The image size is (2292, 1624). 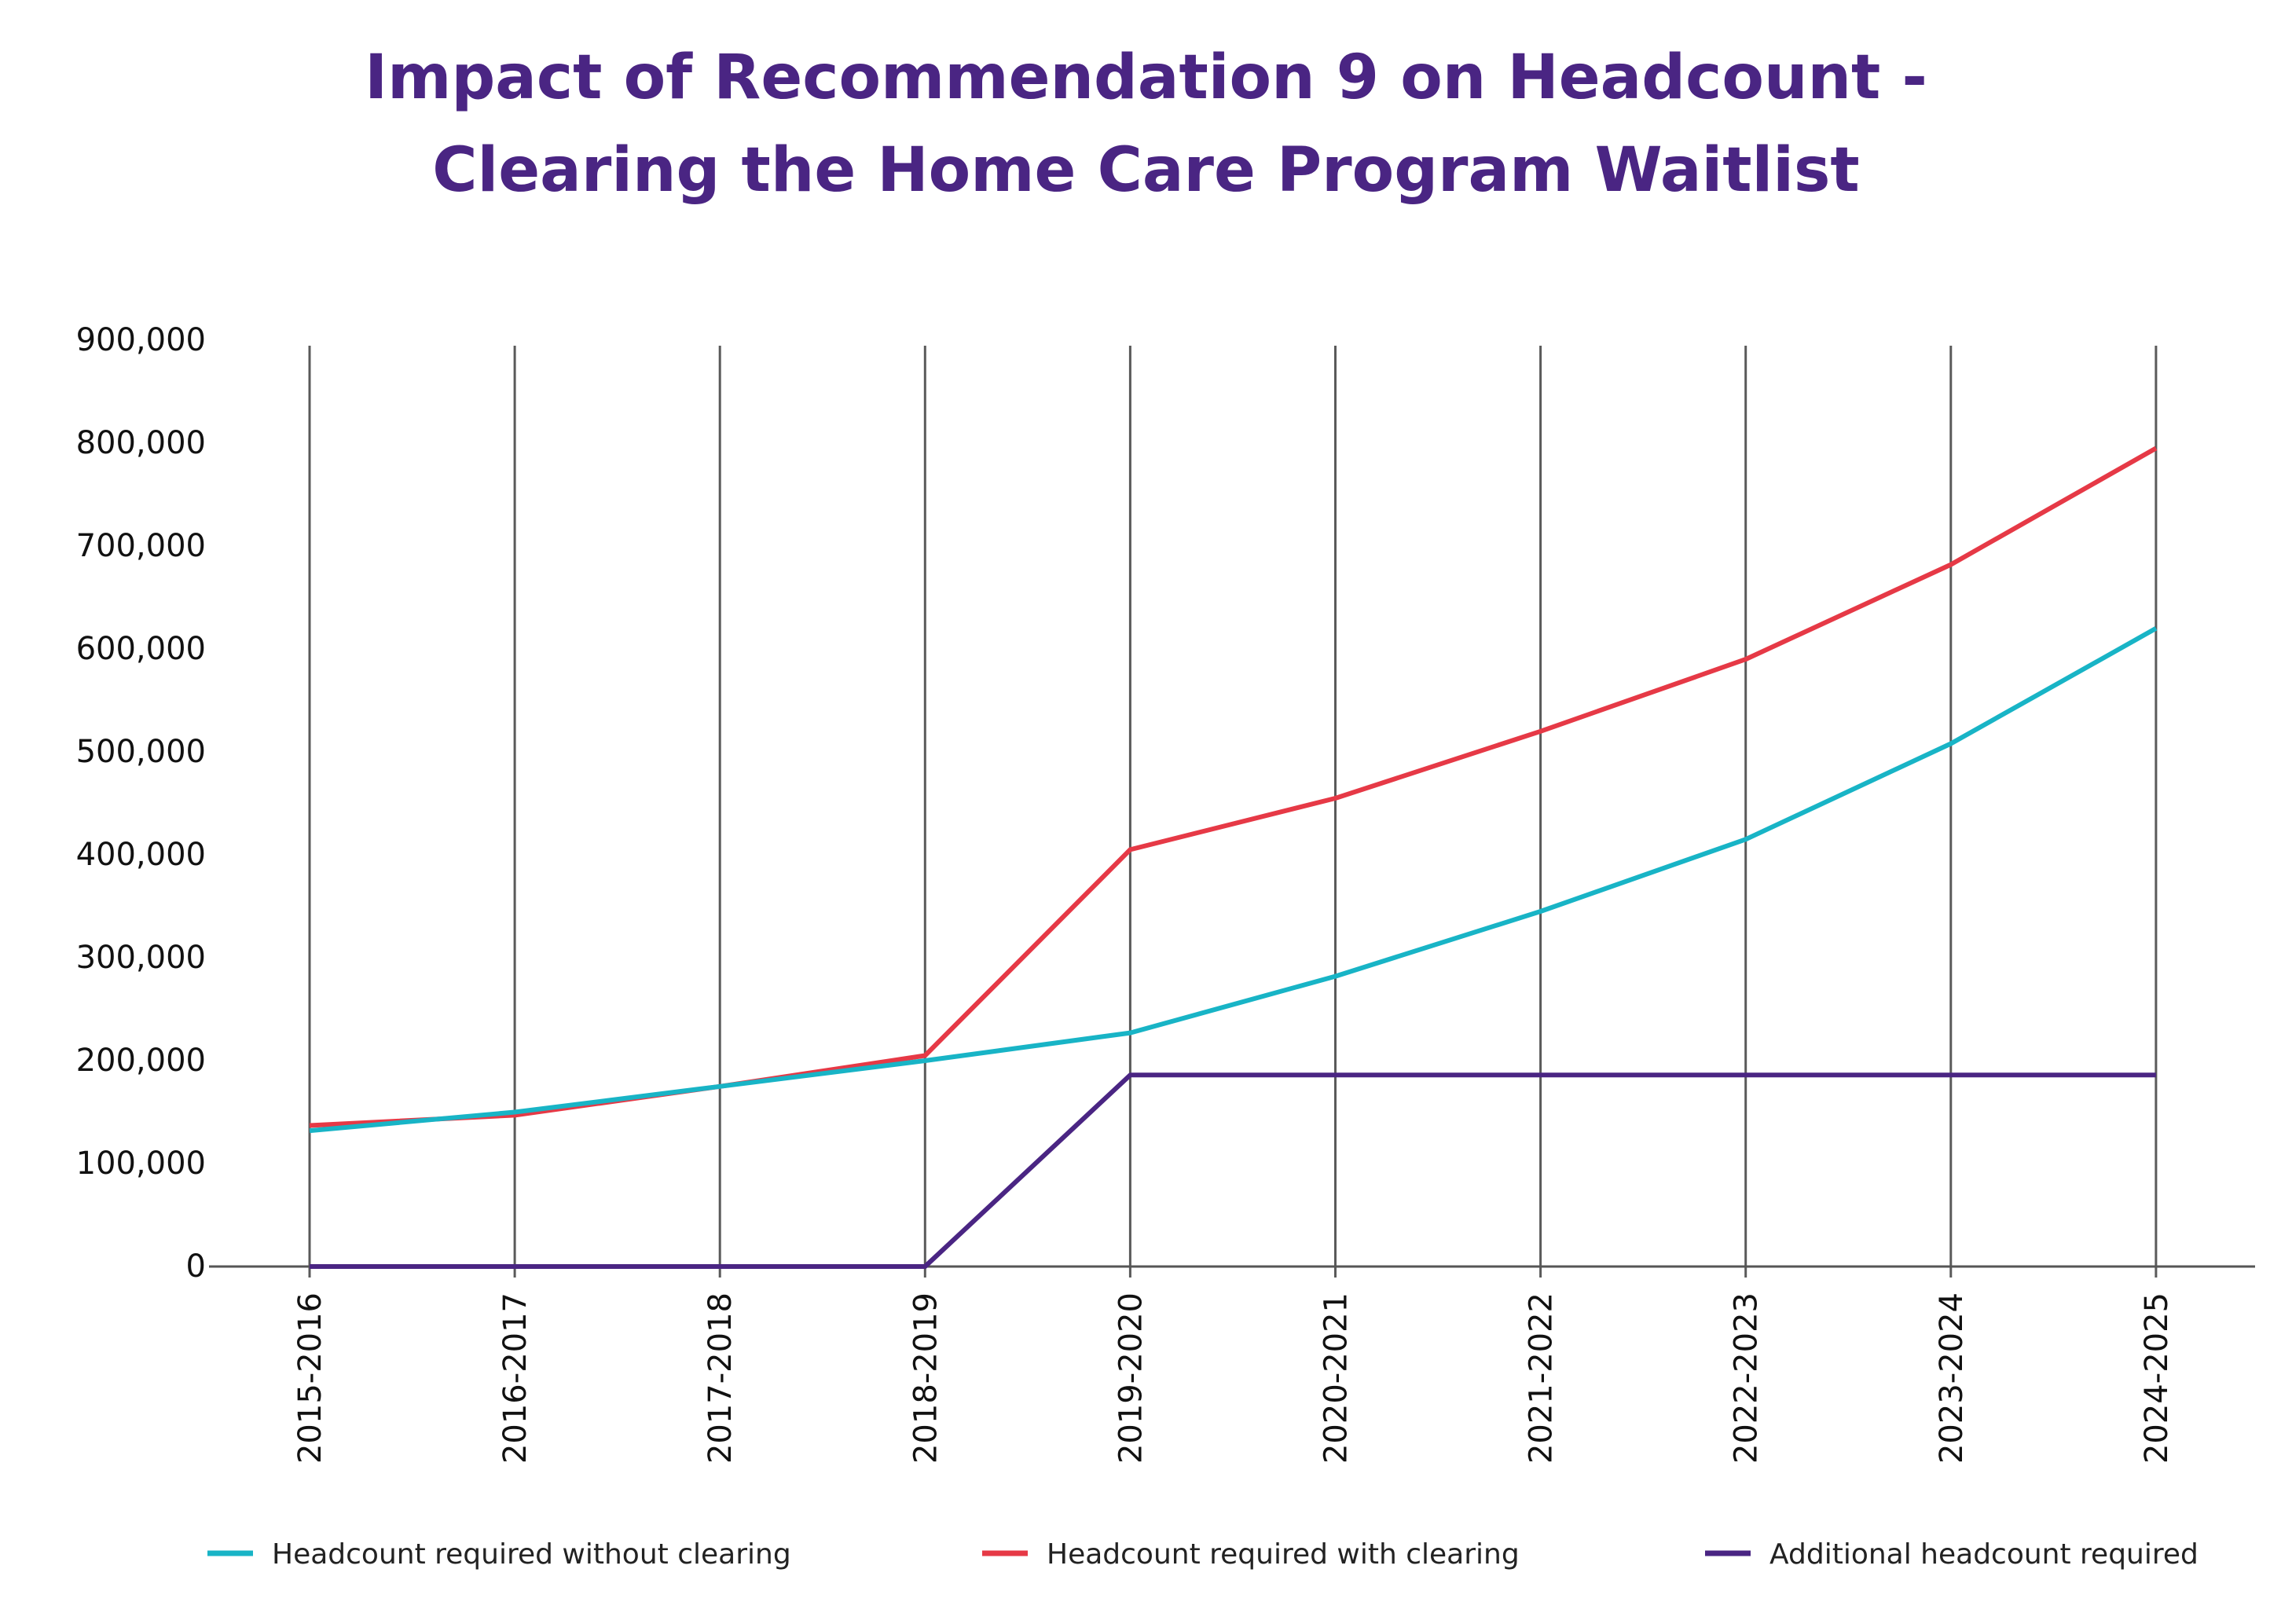 I want to click on x-tick-label: 2016-2017, so click(x=516, y=1378).